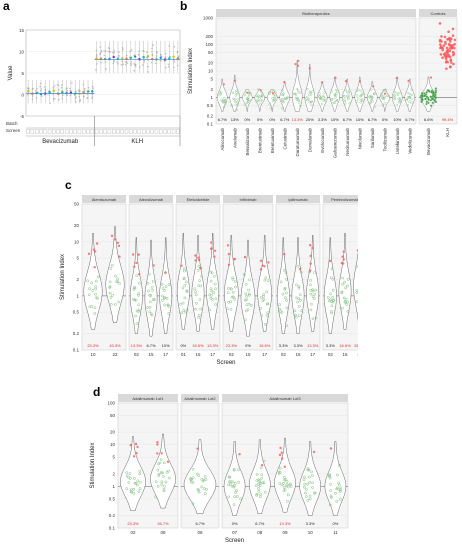 The width and height of the screenshot is (462, 553). Describe the element at coordinates (133, 523) in the screenshot. I see `percent-label: 23.3%` at that location.